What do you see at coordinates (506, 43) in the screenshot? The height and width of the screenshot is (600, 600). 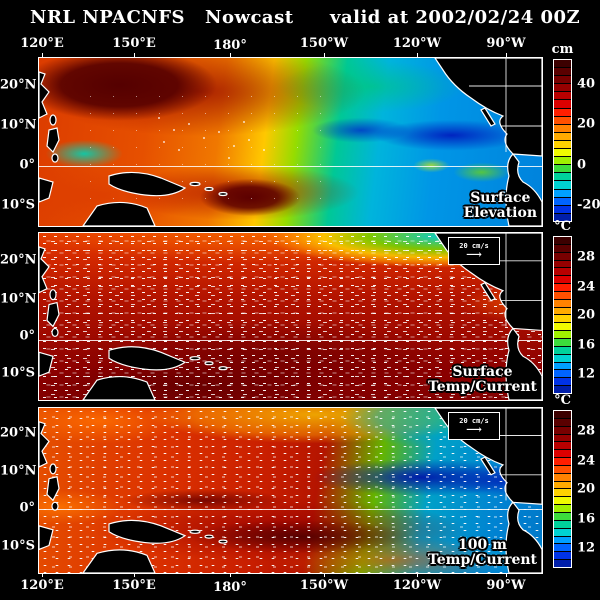 I see `lon-label-top: 90°W` at bounding box center [506, 43].